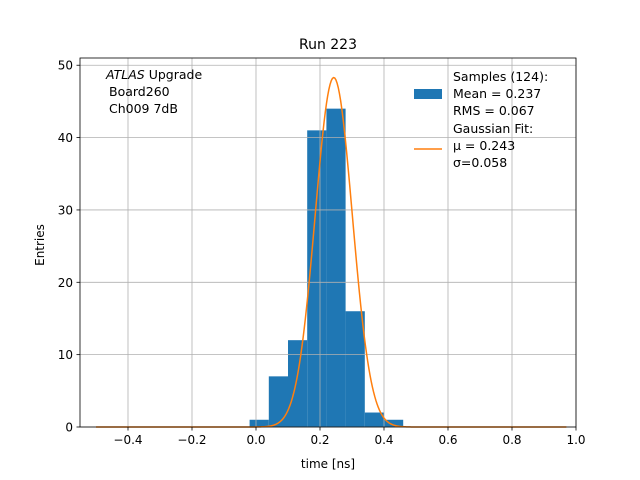 This screenshot has width=640, height=480. Describe the element at coordinates (255, 440) in the screenshot. I see `x-tick-label: 0.0` at that location.